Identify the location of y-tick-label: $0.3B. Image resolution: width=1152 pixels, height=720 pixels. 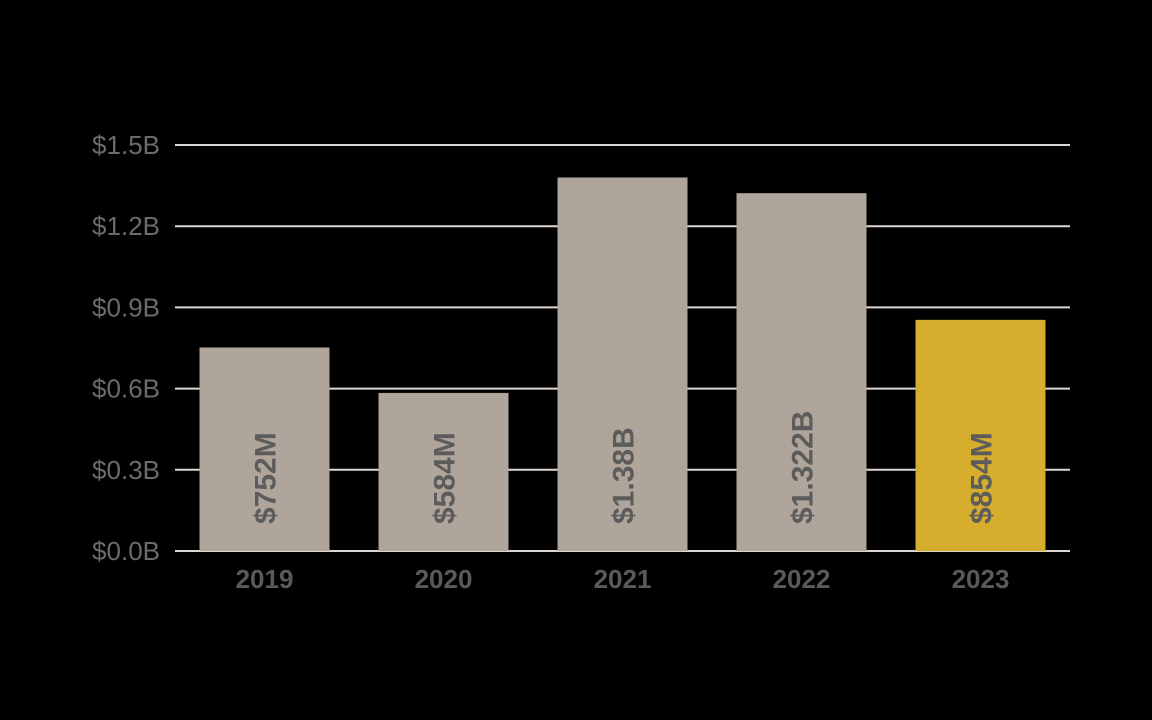
(126, 470).